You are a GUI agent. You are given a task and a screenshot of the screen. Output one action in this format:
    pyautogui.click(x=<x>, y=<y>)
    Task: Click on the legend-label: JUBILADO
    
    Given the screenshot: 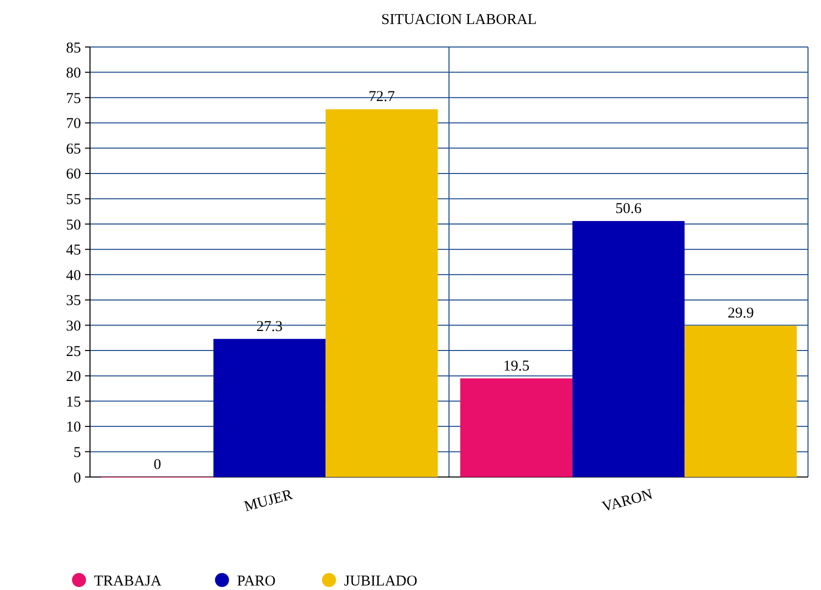 What is the action you would take?
    pyautogui.click(x=381, y=581)
    